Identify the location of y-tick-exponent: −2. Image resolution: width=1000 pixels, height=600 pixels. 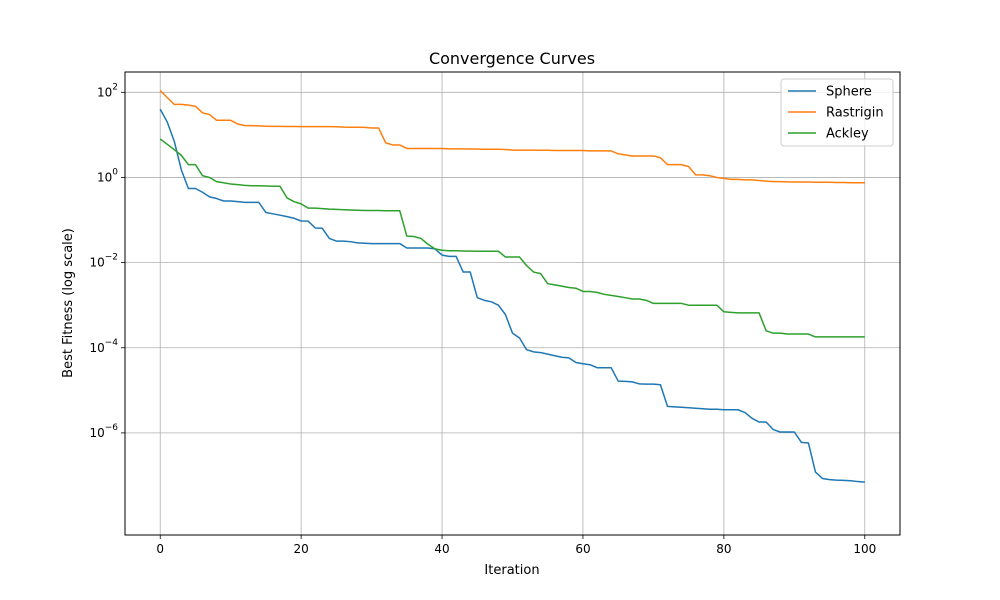
(111, 258).